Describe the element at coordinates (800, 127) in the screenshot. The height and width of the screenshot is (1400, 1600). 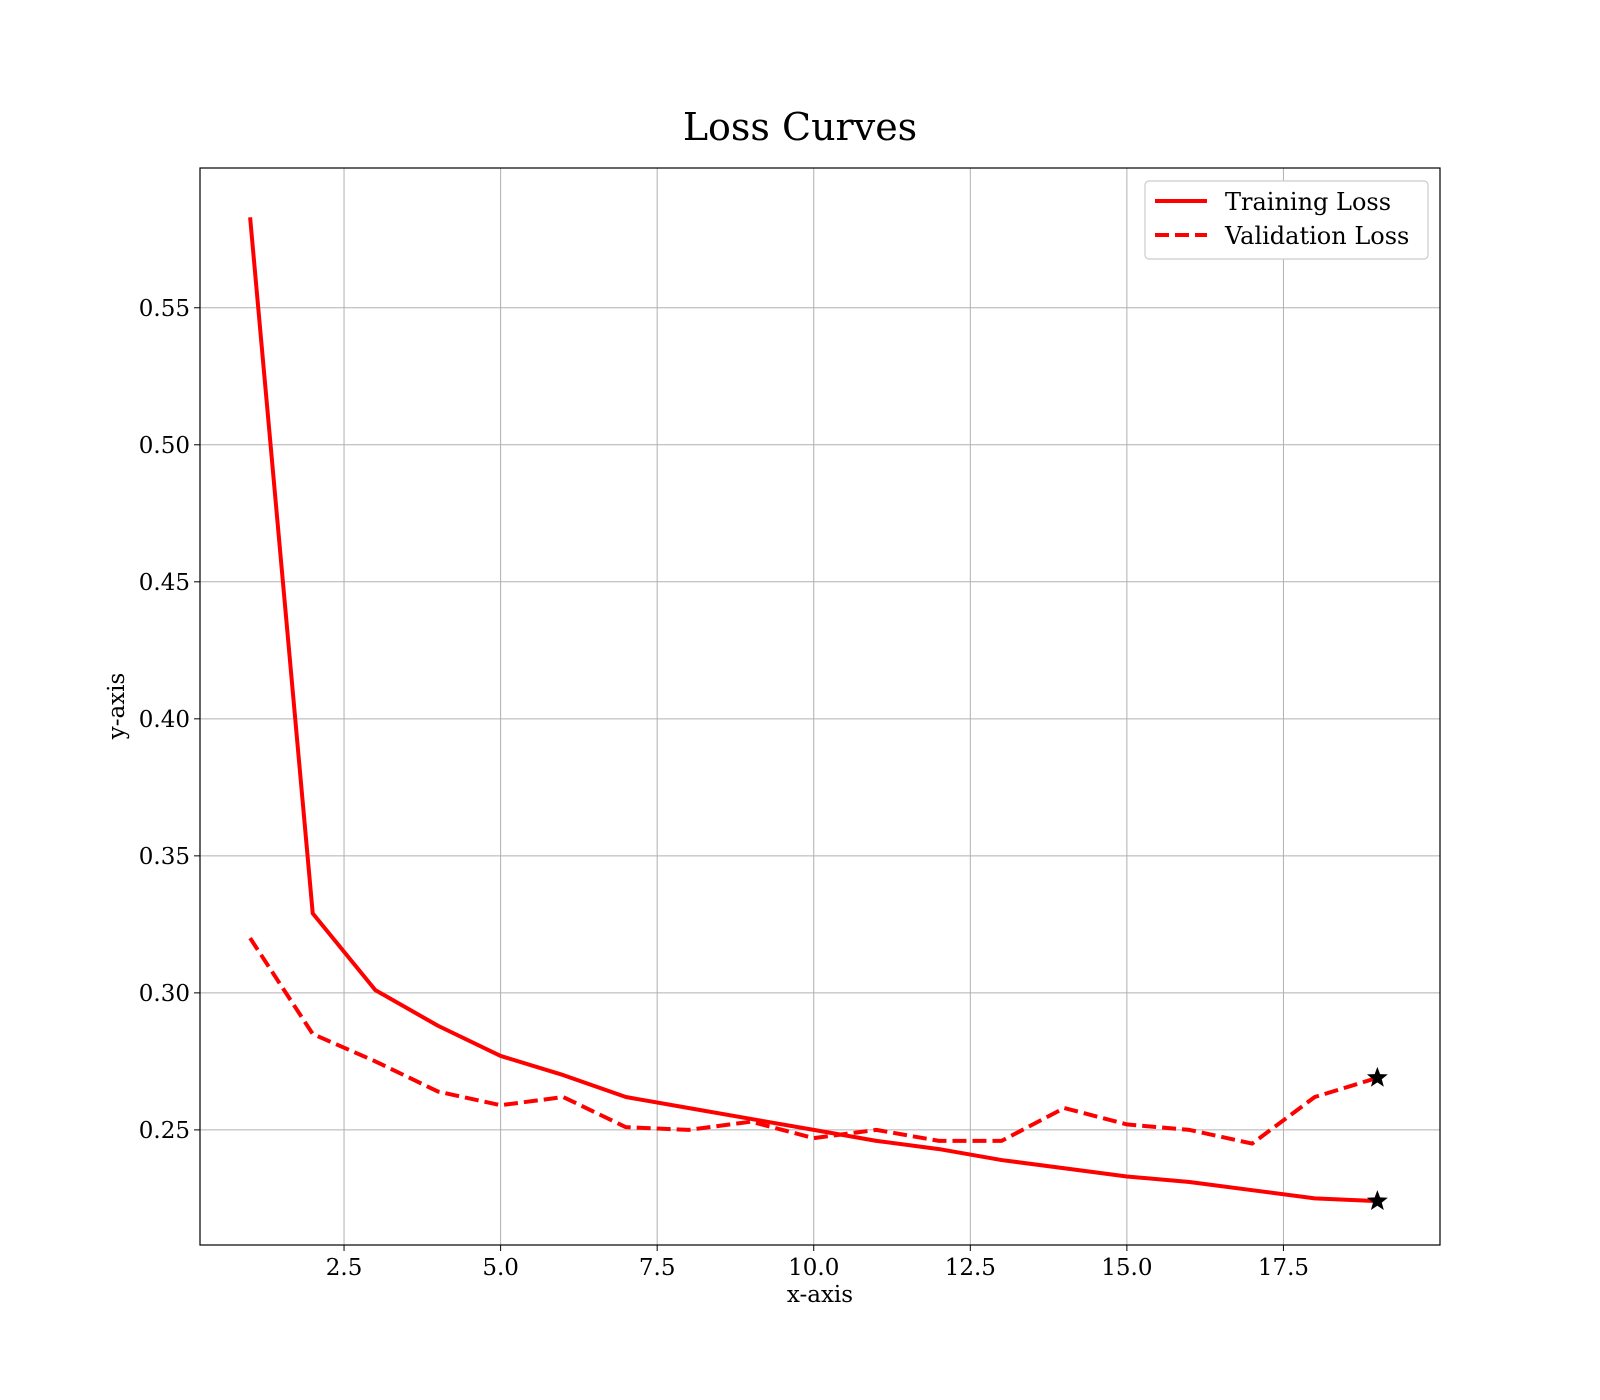
I see `chart-title: Loss Curves` at that location.